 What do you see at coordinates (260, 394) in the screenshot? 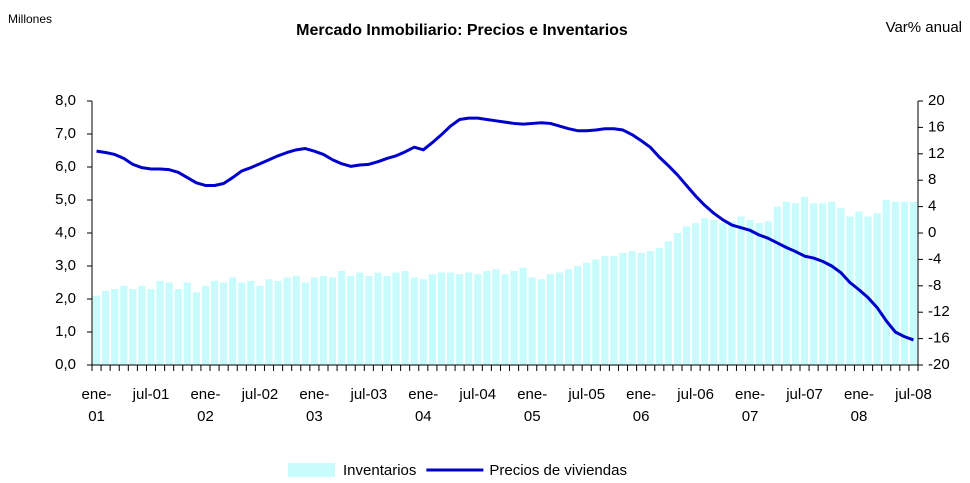
I see `x-tick-label: jul-02` at bounding box center [260, 394].